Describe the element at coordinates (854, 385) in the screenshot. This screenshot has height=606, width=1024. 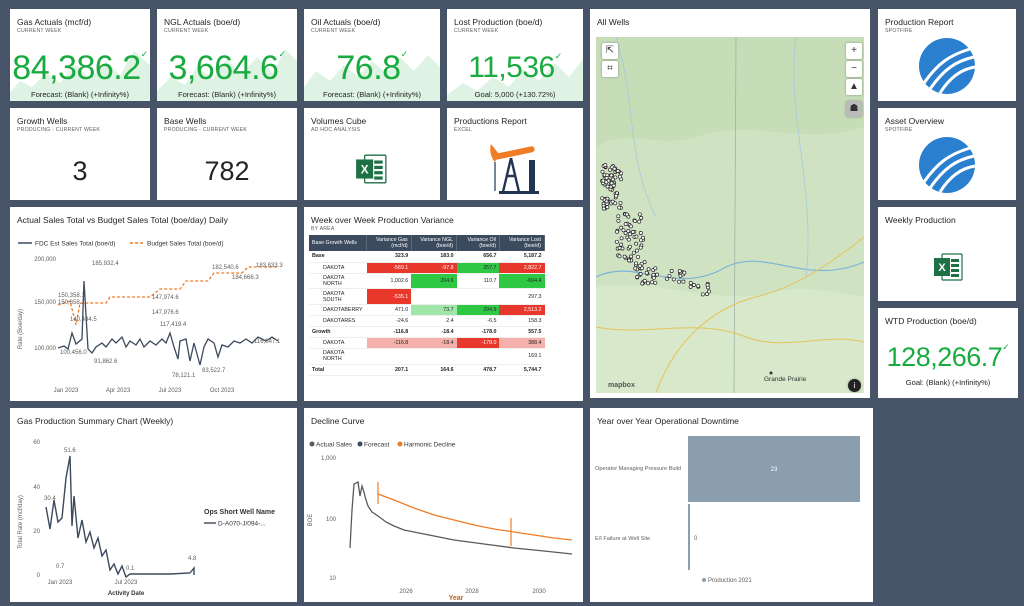
I see `info-icon: i` at that location.